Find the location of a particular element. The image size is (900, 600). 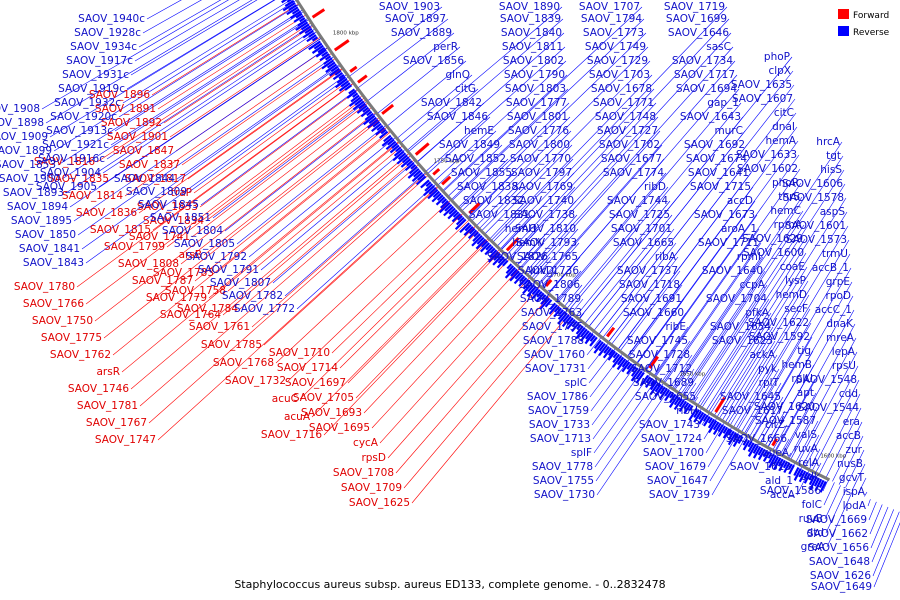

reverse-gene-label: citC is located at coordinates (784, 113).